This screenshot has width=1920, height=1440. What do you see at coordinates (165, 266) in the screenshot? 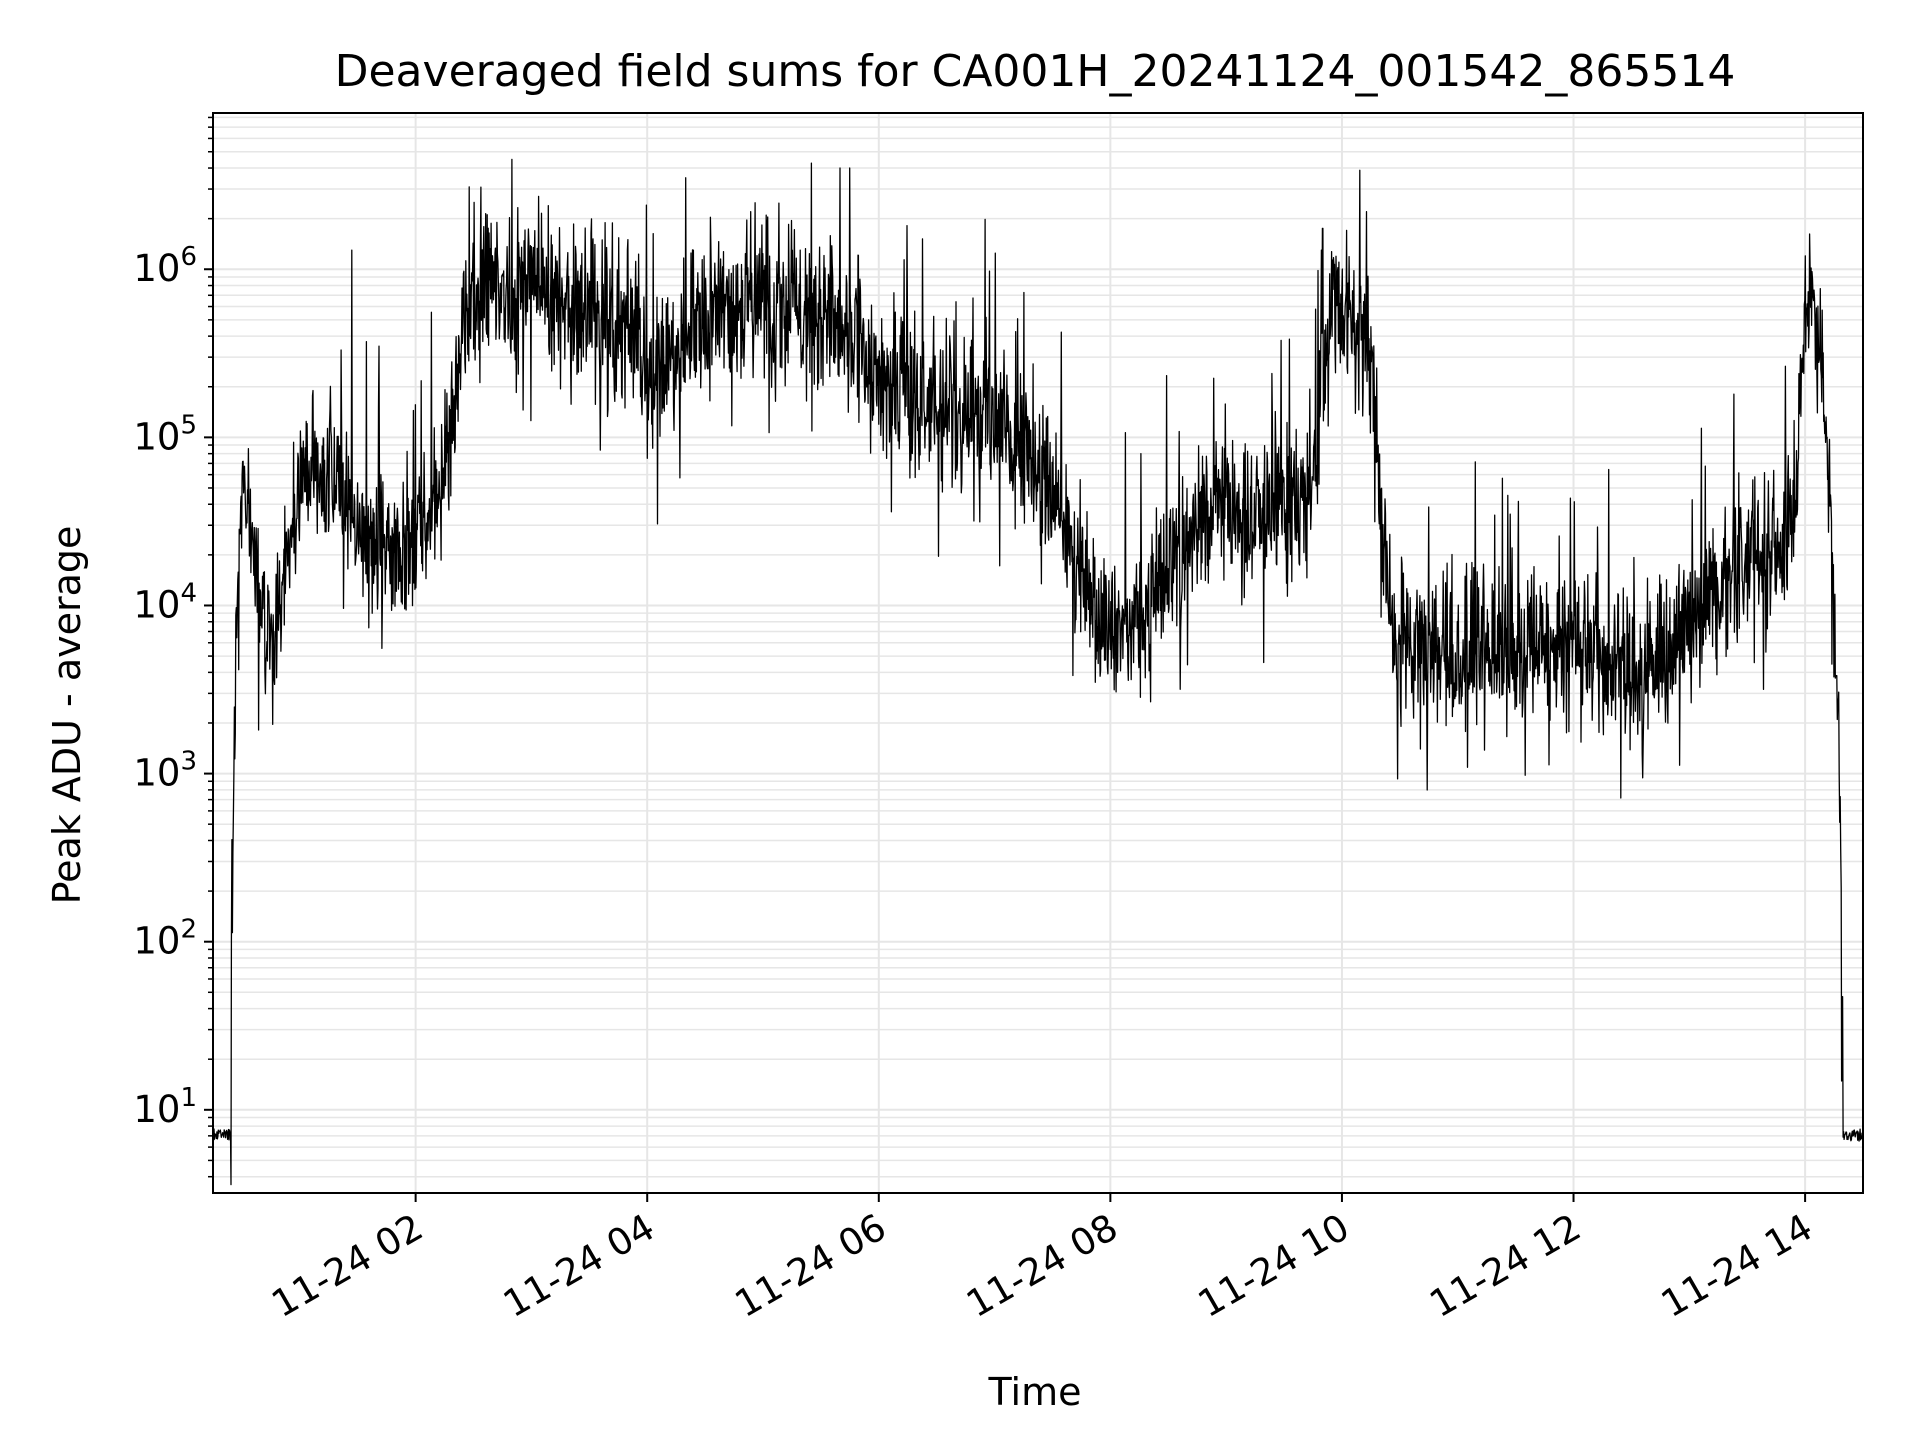
I see `y-tick-label: 106` at bounding box center [165, 266].